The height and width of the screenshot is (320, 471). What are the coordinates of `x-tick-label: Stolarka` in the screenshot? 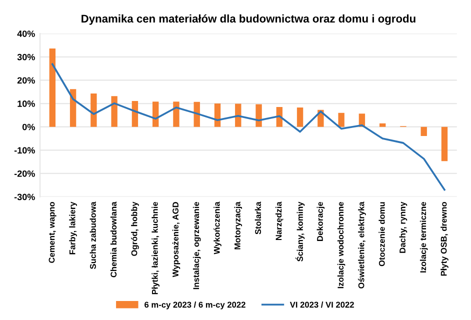 It's located at (258, 218).